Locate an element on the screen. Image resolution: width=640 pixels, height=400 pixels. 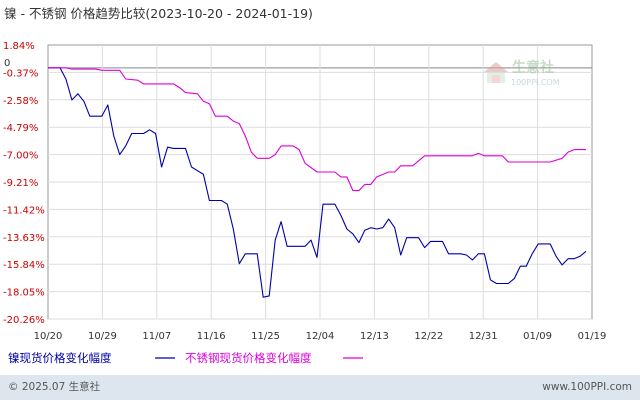
footer-bar is located at coordinates (320, 387).